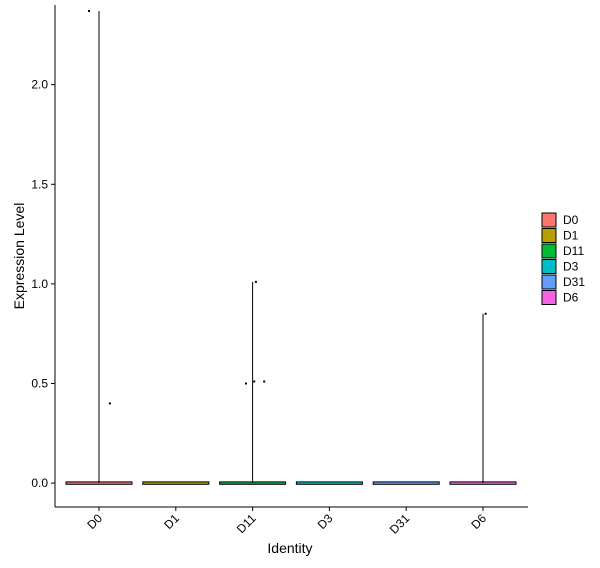  What do you see at coordinates (562, 251) in the screenshot?
I see `legend-item-d11: D11` at bounding box center [562, 251].